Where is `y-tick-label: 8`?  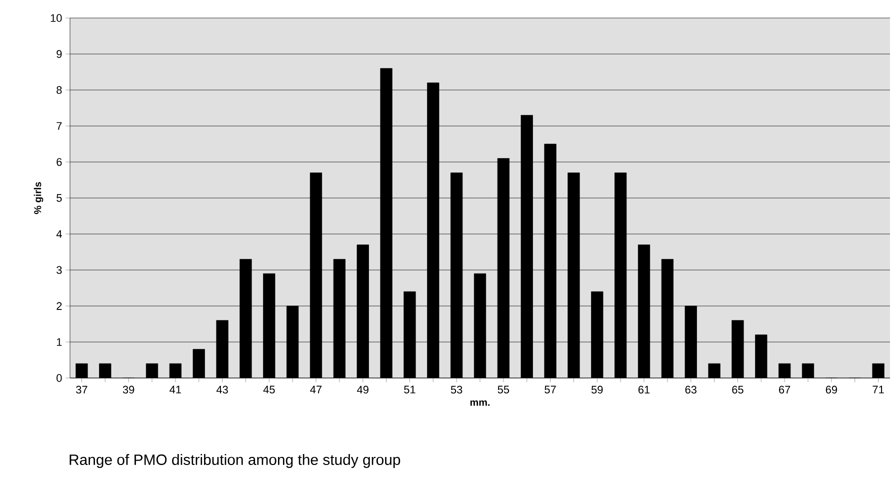 y-tick-label: 8 is located at coordinates (59, 90).